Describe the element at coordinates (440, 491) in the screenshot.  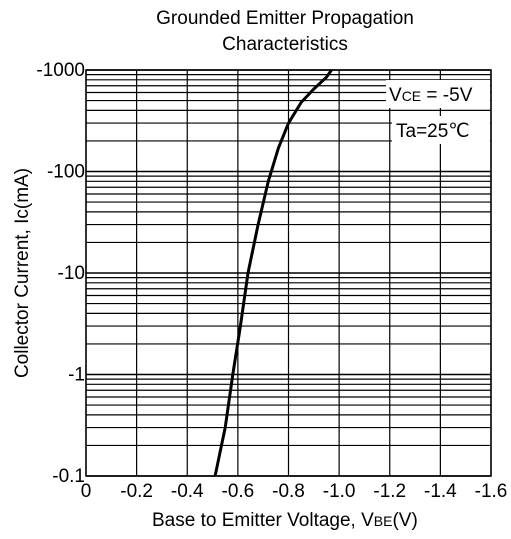
I see `x-tick-label: -1.4` at that location.